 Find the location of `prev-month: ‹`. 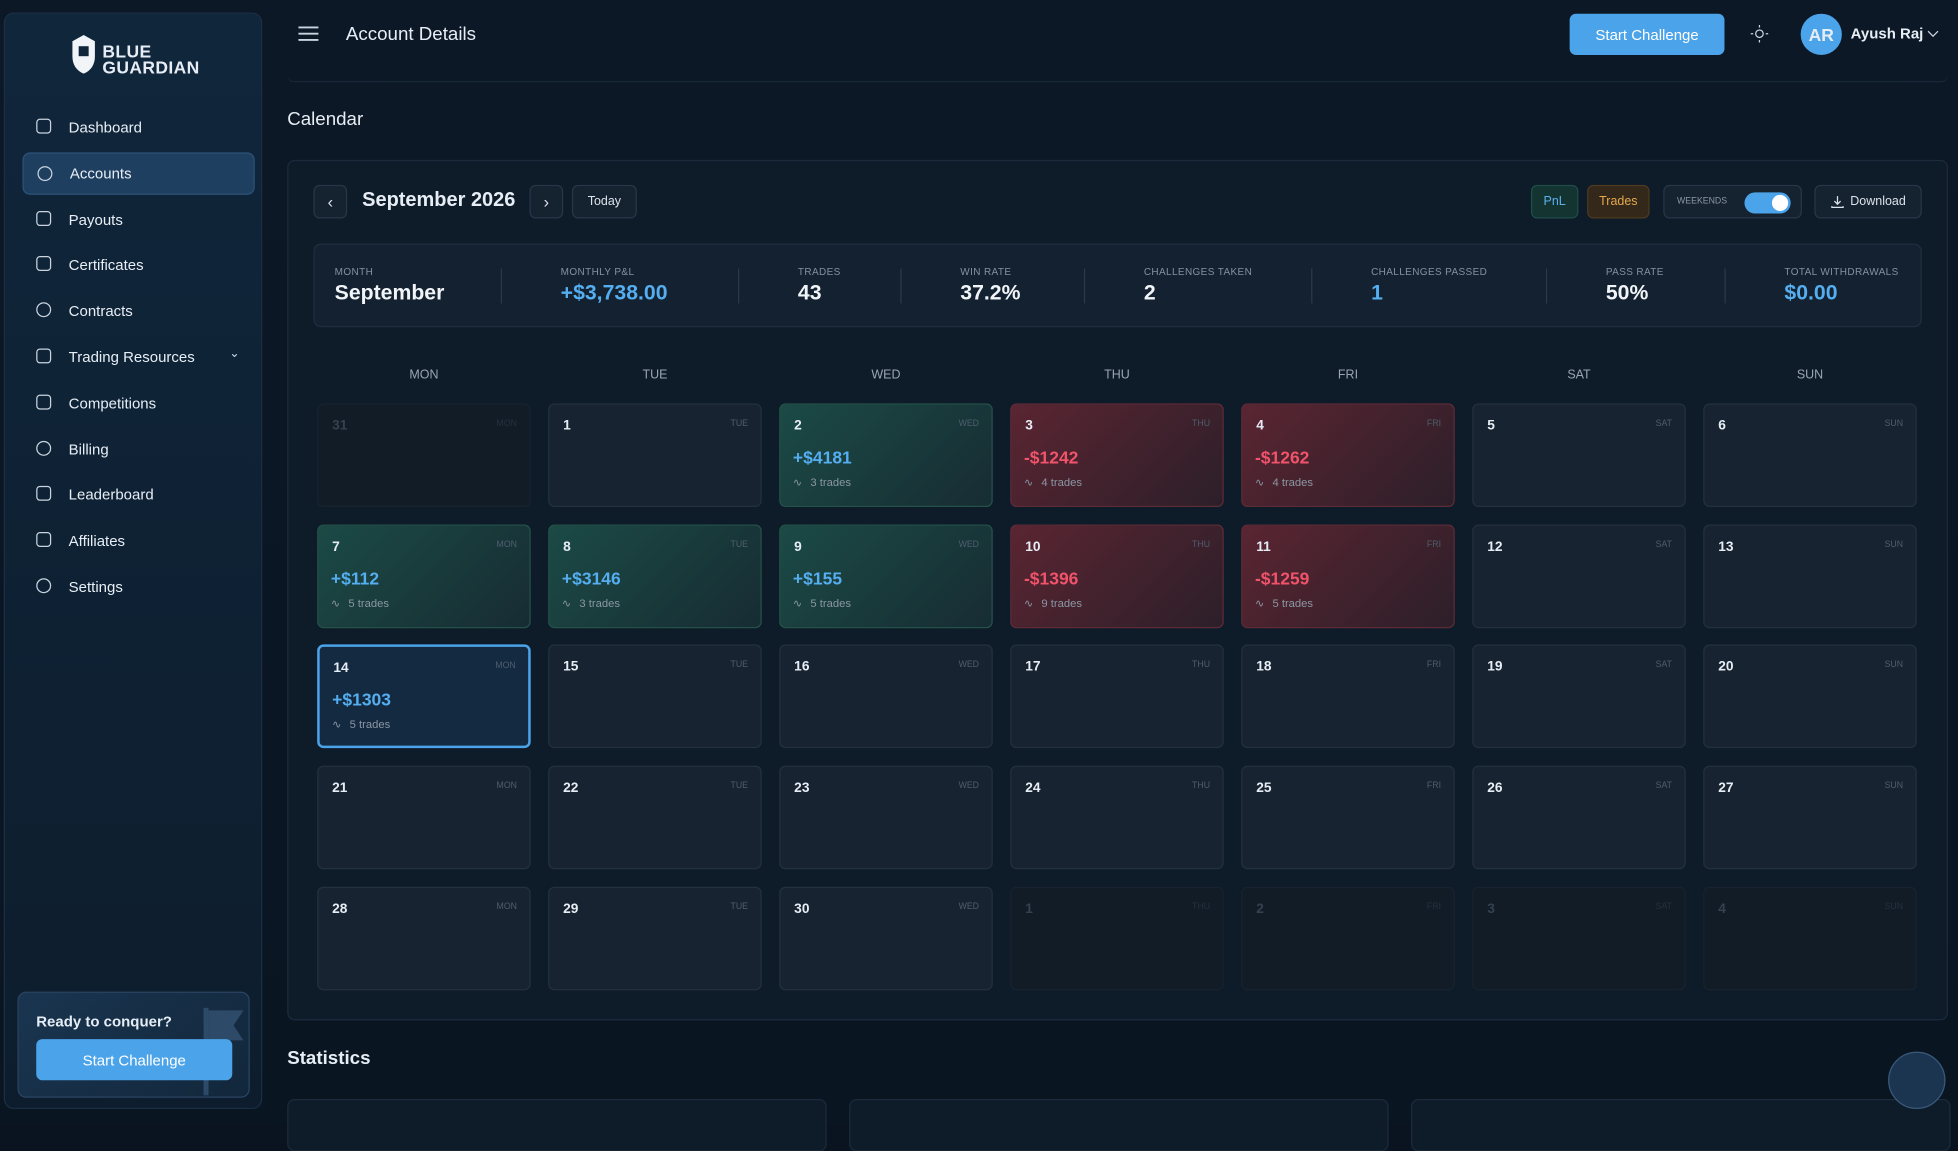

prev-month: ‹ is located at coordinates (330, 201).